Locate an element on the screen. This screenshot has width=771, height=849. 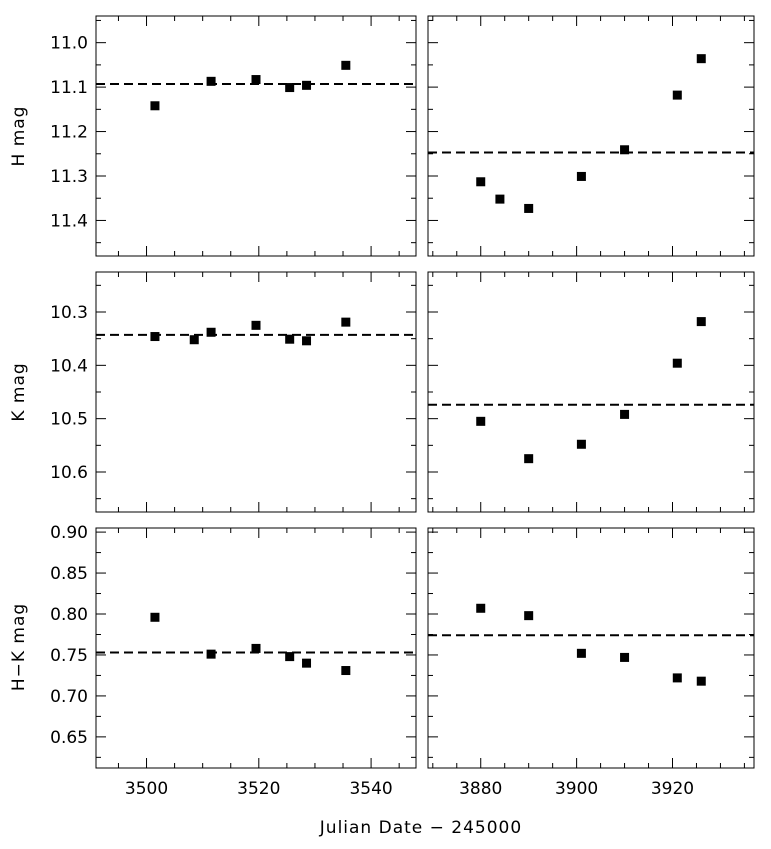
x-tick-label: 3520 is located at coordinates (258, 789).